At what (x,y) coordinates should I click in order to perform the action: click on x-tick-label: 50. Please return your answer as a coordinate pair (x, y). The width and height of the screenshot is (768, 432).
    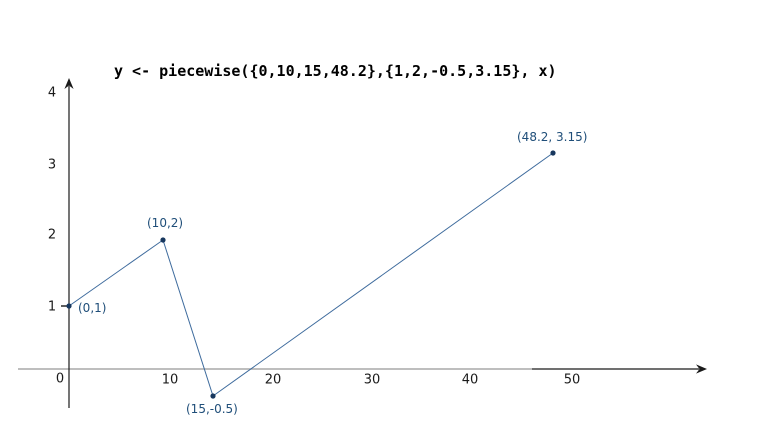
    Looking at the image, I should click on (572, 380).